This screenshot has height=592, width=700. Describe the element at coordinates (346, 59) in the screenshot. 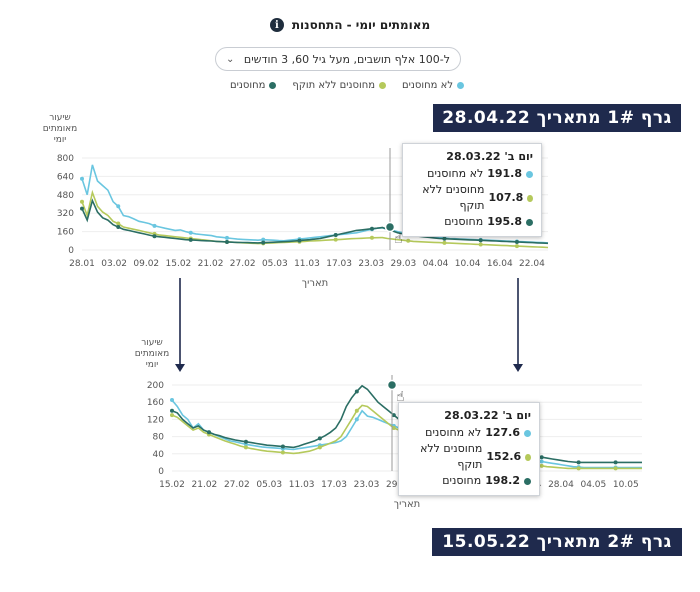

I see `dropdown-selected-value: ל-100 אלף תושבים, מעל גיל 60, 3 חודשים` at that location.